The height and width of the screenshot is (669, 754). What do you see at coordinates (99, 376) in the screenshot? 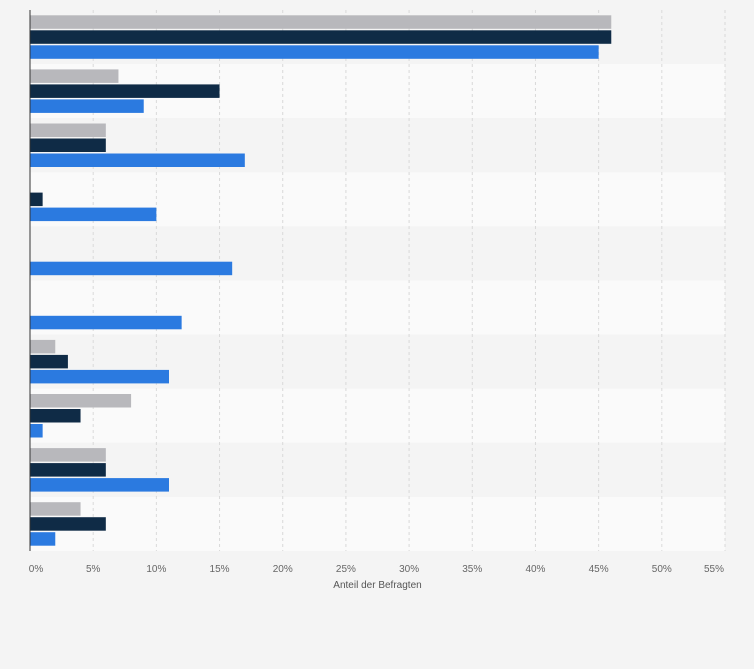
I see `bar-cat7-series3` at bounding box center [99, 376].